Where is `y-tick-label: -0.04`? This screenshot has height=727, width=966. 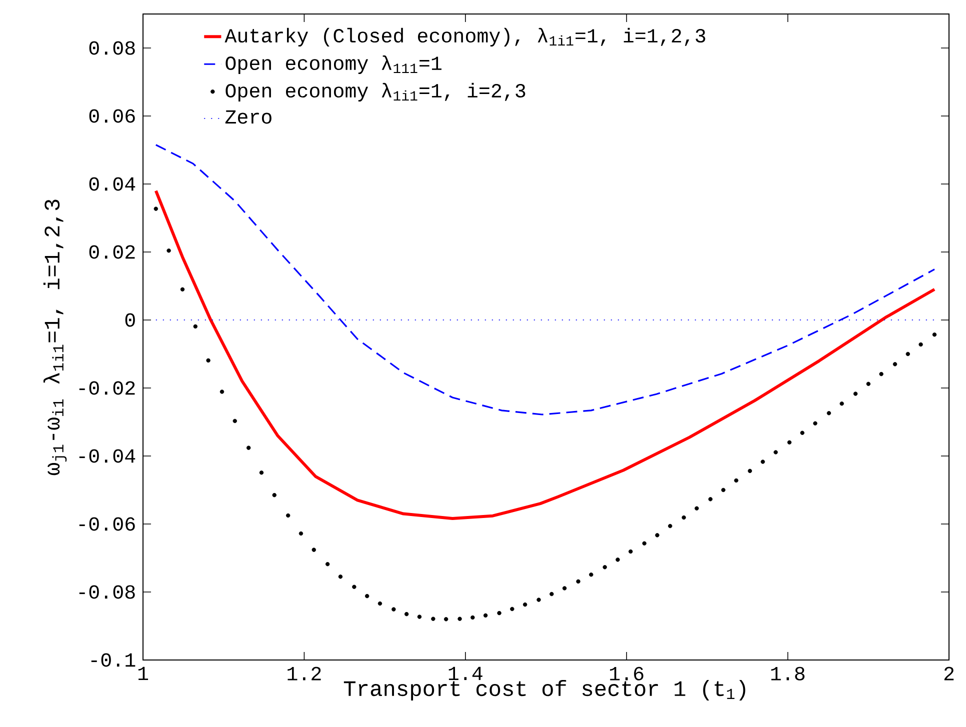 y-tick-label: -0.04 is located at coordinates (107, 456).